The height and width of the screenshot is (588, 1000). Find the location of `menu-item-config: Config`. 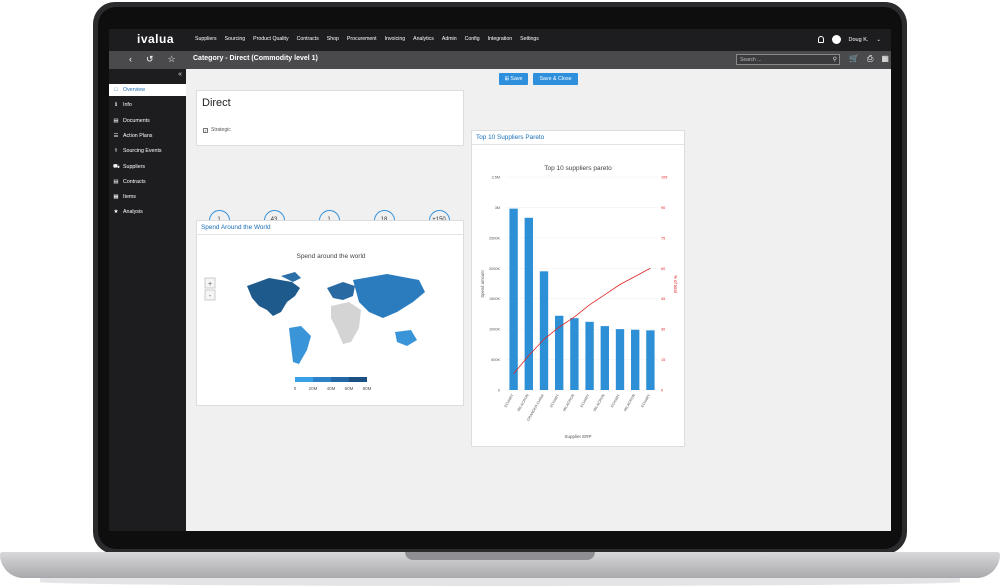

menu-item-config: Config is located at coordinates (472, 39).